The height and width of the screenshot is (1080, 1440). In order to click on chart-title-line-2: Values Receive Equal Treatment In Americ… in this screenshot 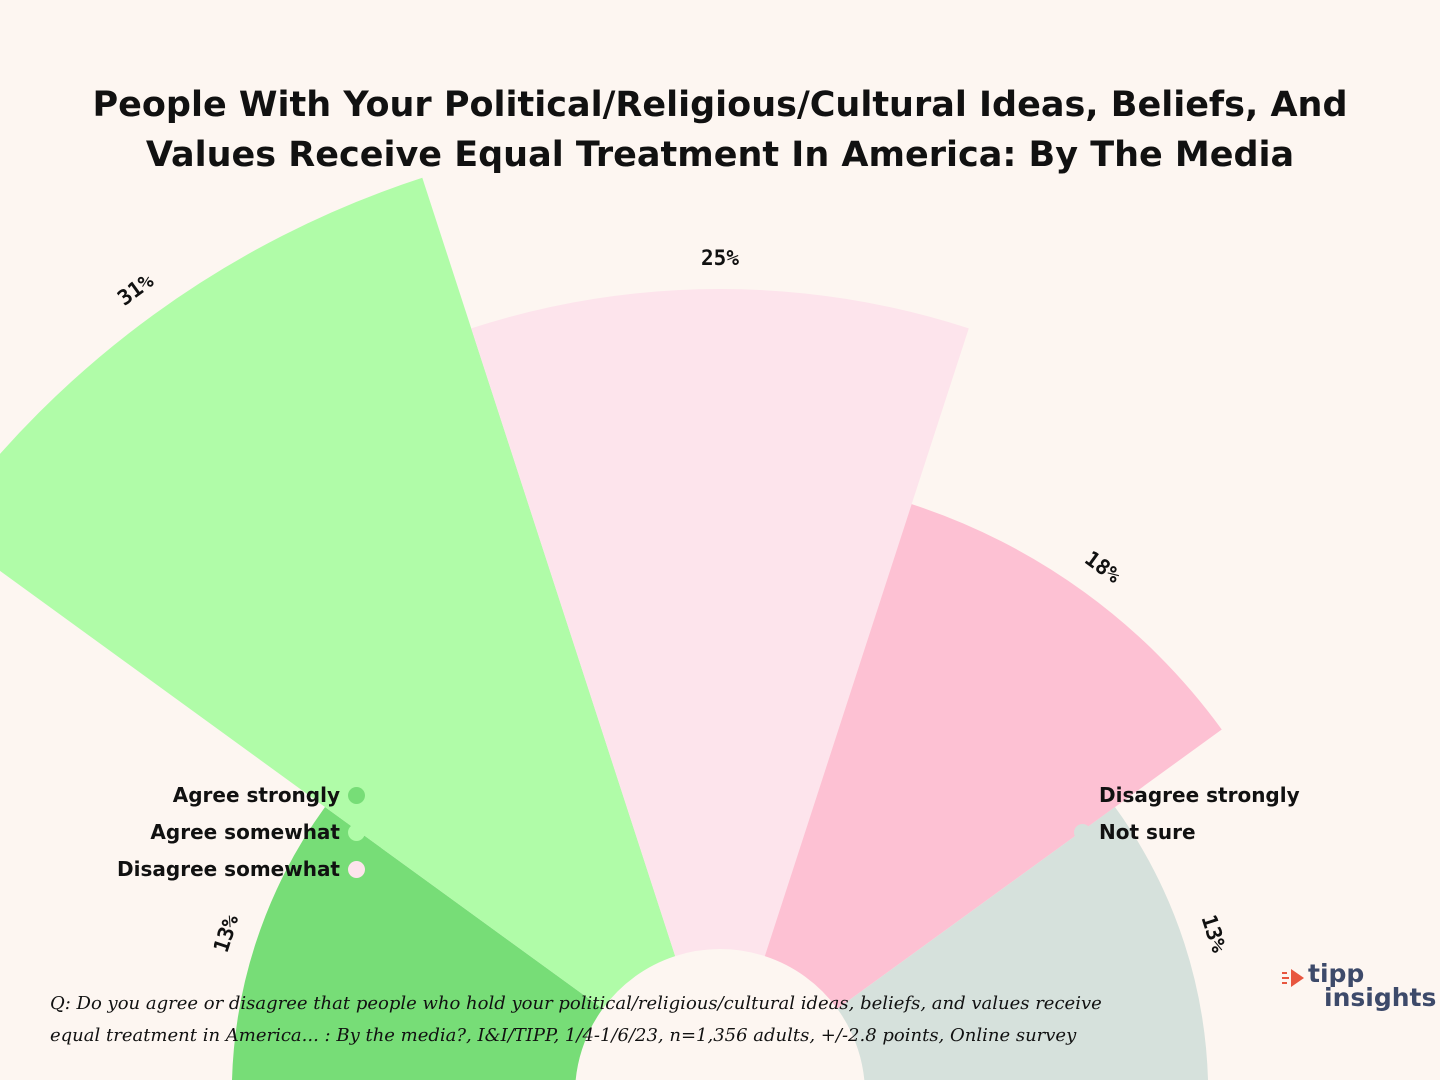, I will do `click(720, 155)`.